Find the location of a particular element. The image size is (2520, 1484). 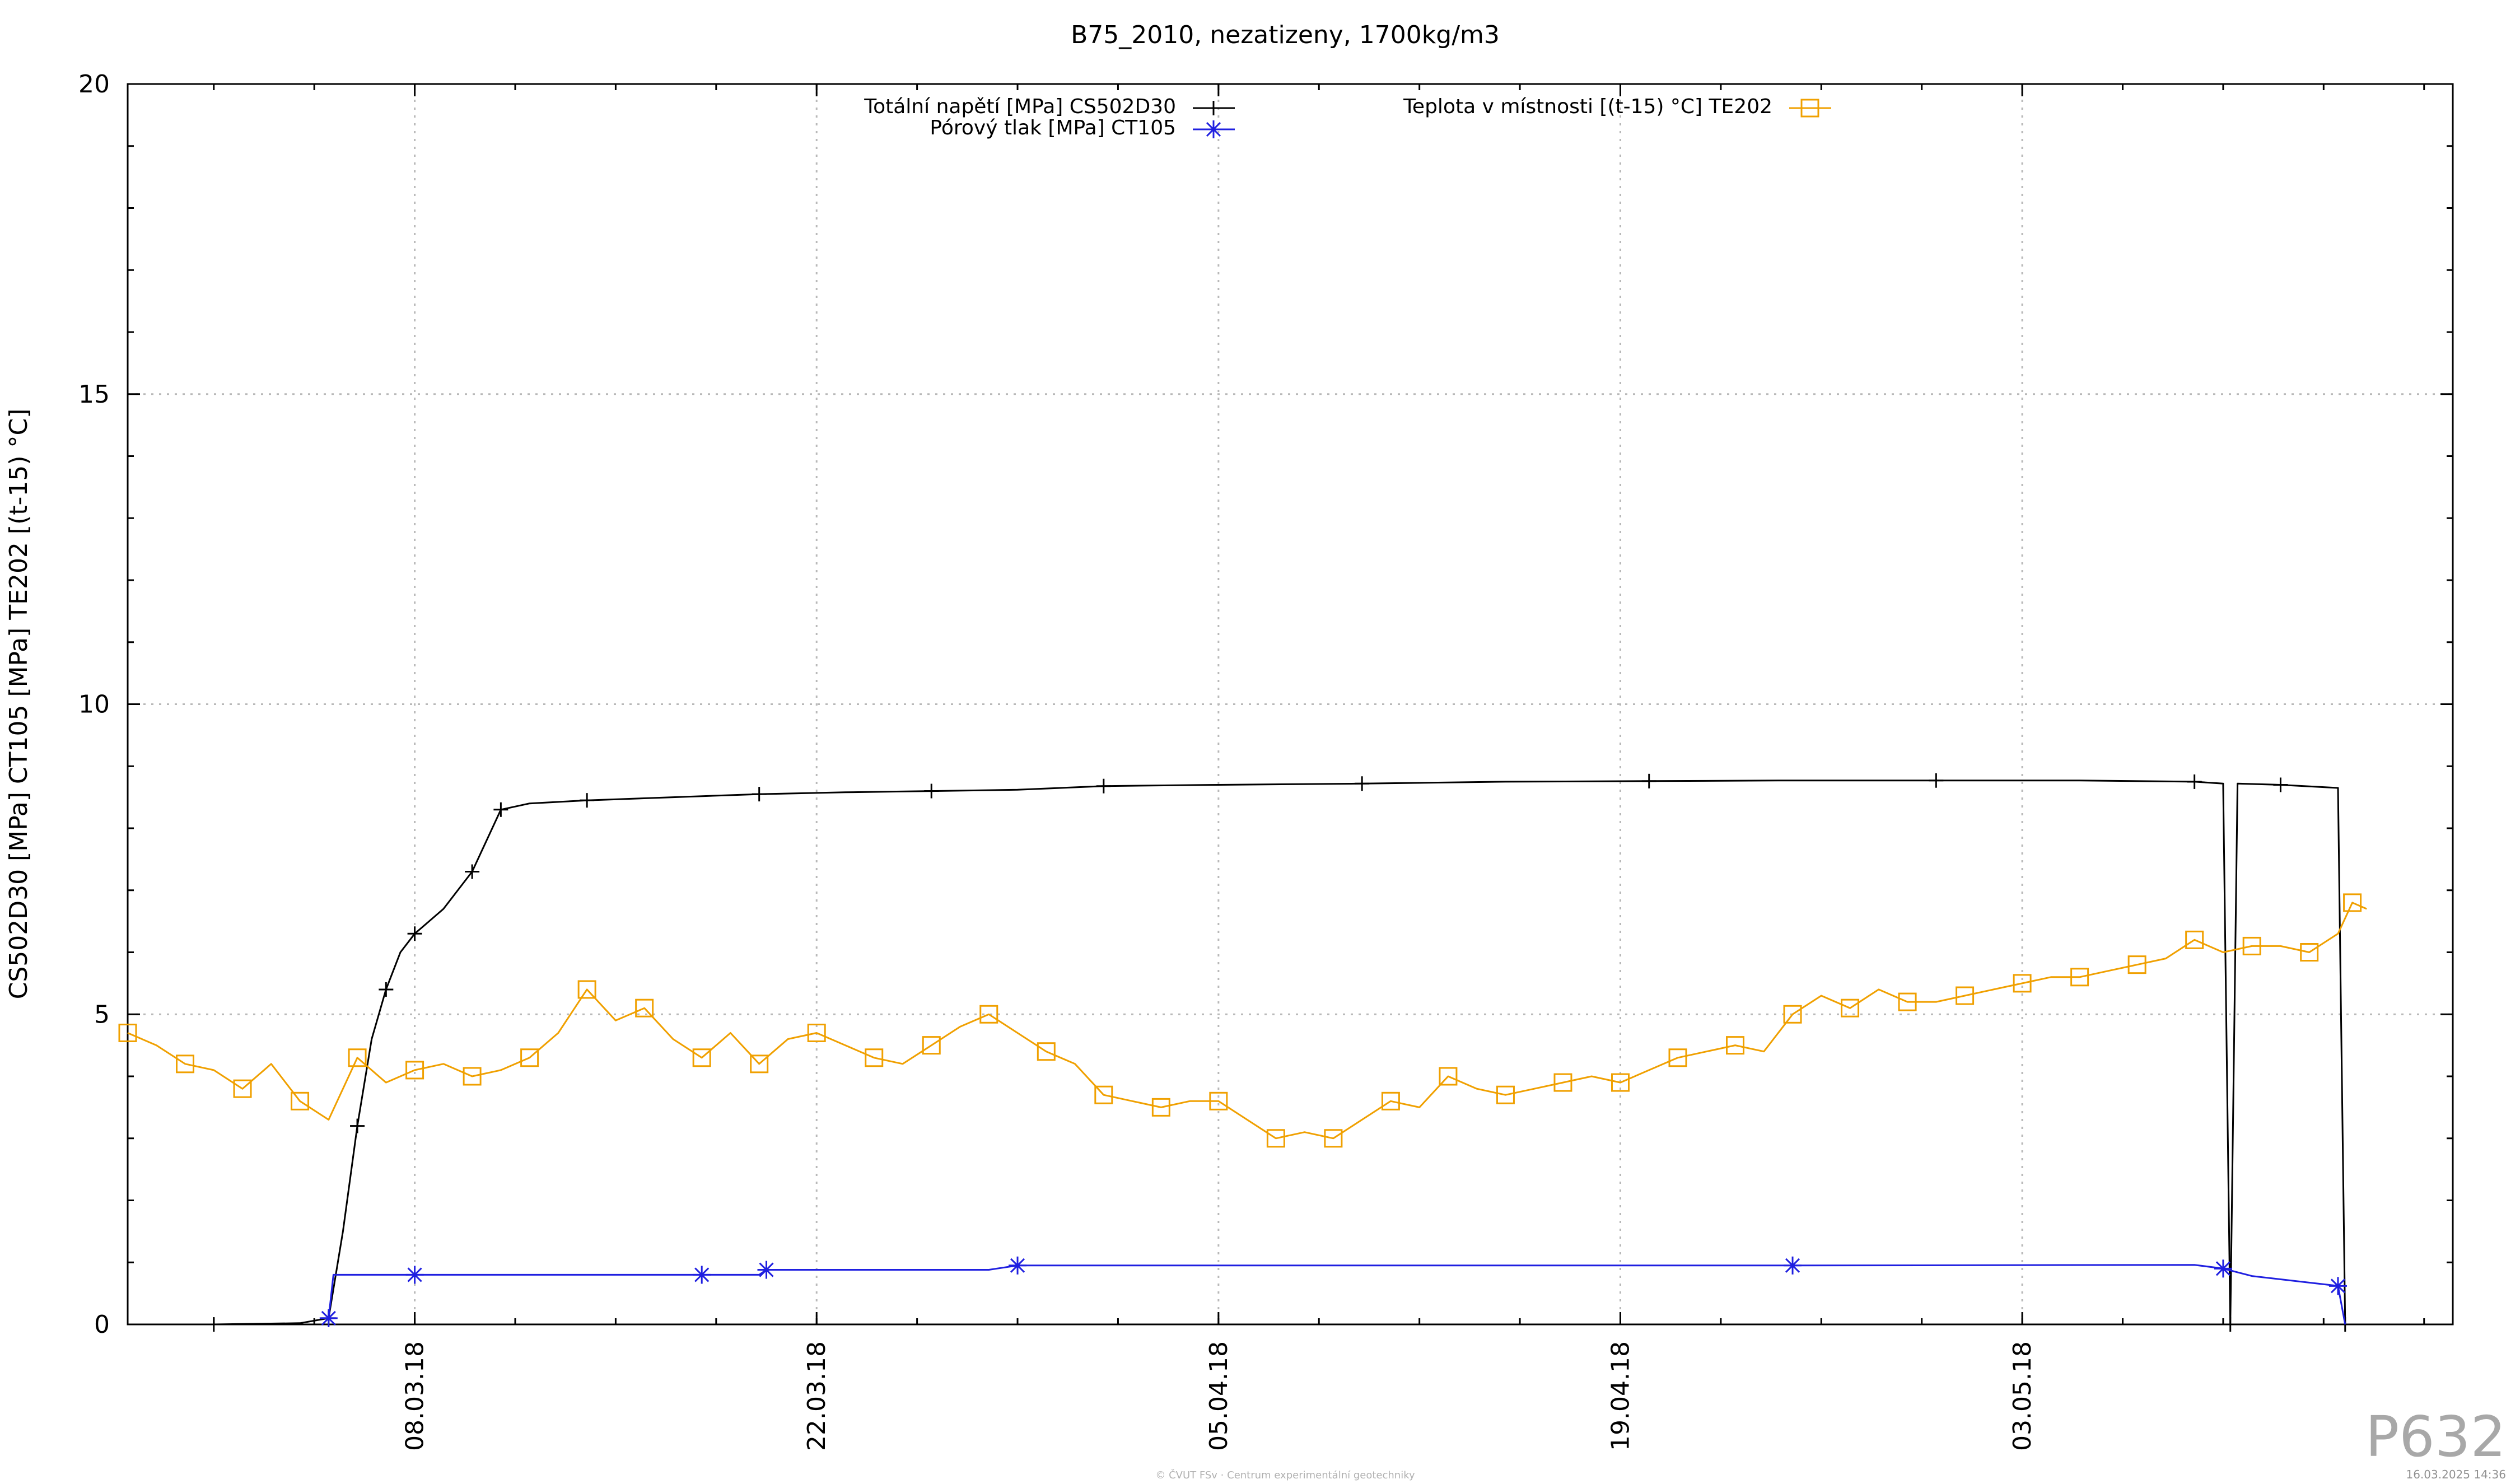

y-tick-labels: 0 5 10 15 20 is located at coordinates (94, 705).